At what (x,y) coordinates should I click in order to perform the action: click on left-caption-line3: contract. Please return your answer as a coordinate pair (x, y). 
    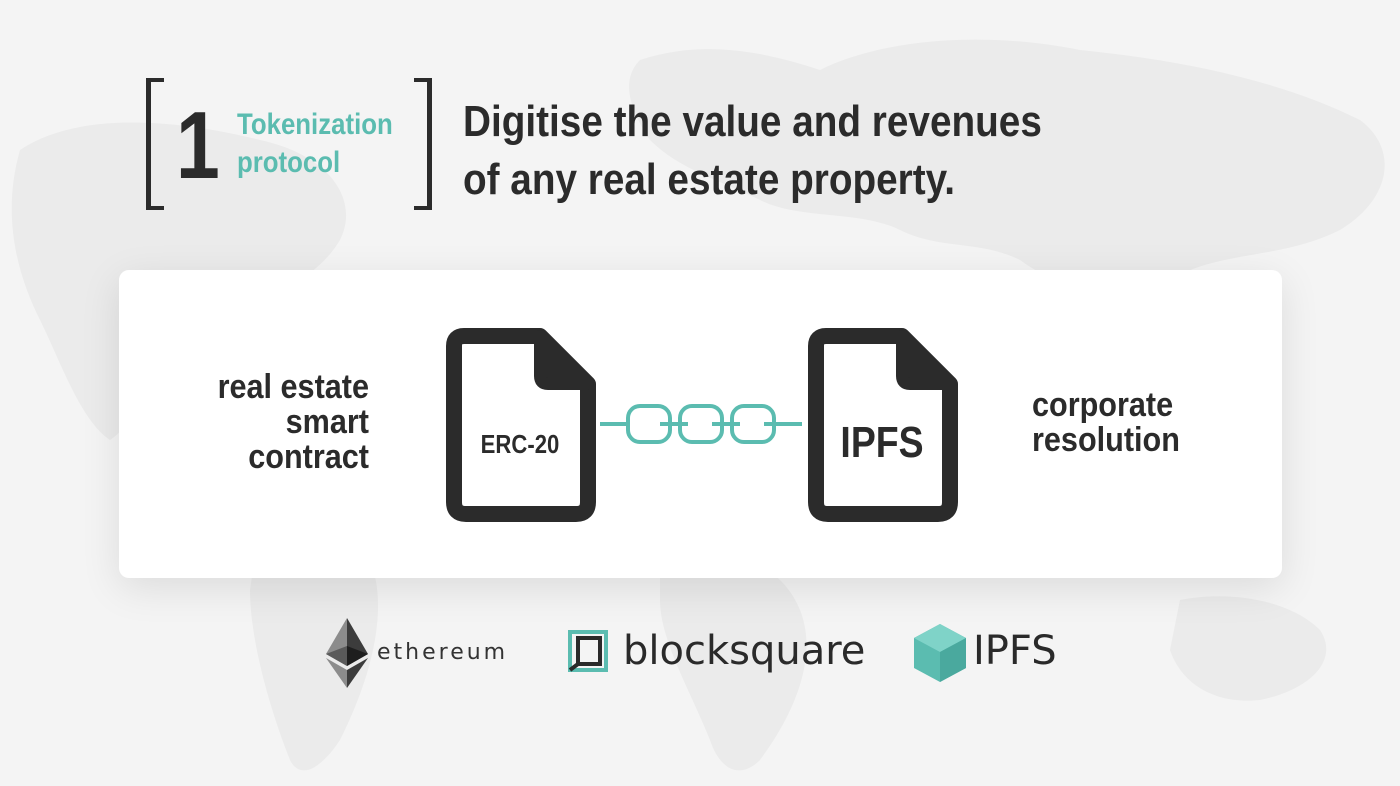
    Looking at the image, I should click on (308, 457).